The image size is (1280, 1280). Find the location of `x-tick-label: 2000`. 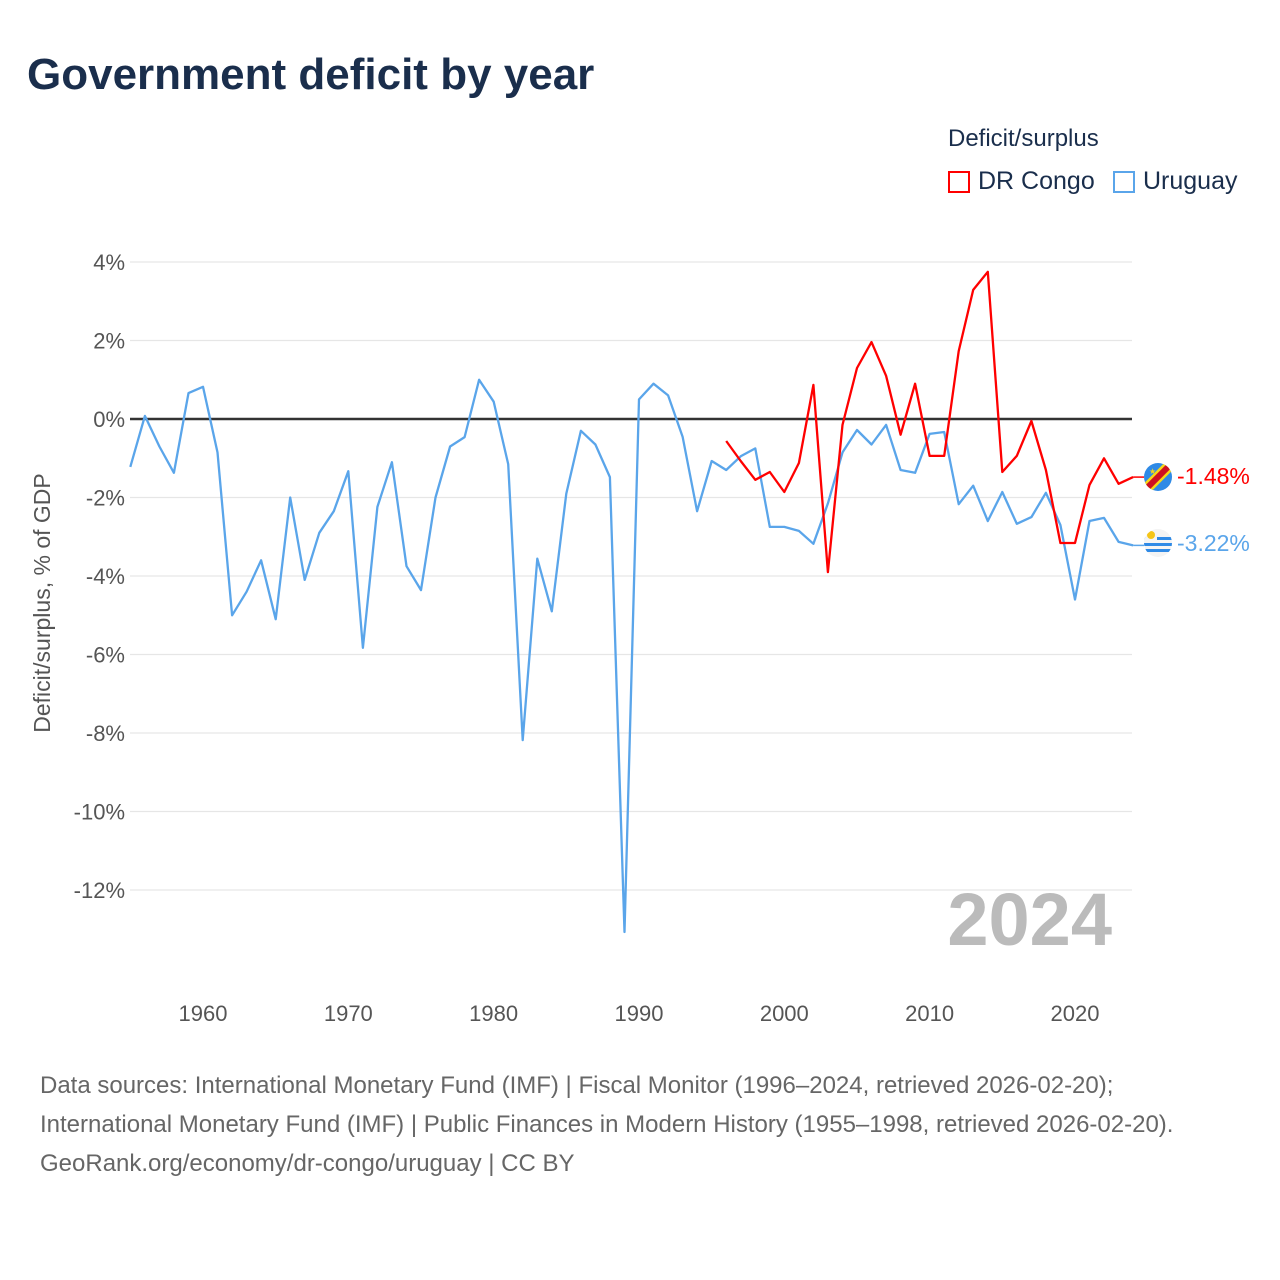

x-tick-label: 2000 is located at coordinates (784, 1013).